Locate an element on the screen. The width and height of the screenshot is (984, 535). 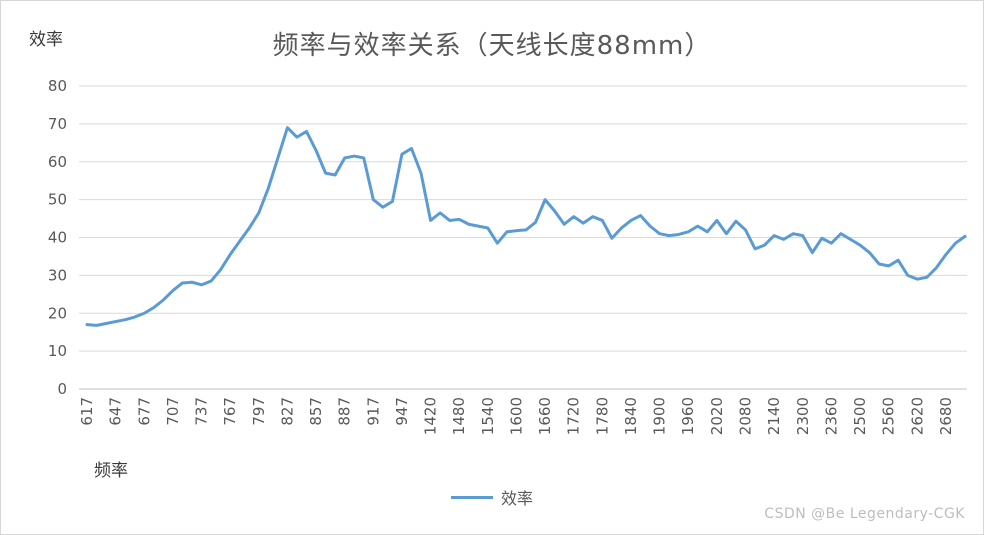
x-tick-label: 677 is located at coordinates (144, 411).